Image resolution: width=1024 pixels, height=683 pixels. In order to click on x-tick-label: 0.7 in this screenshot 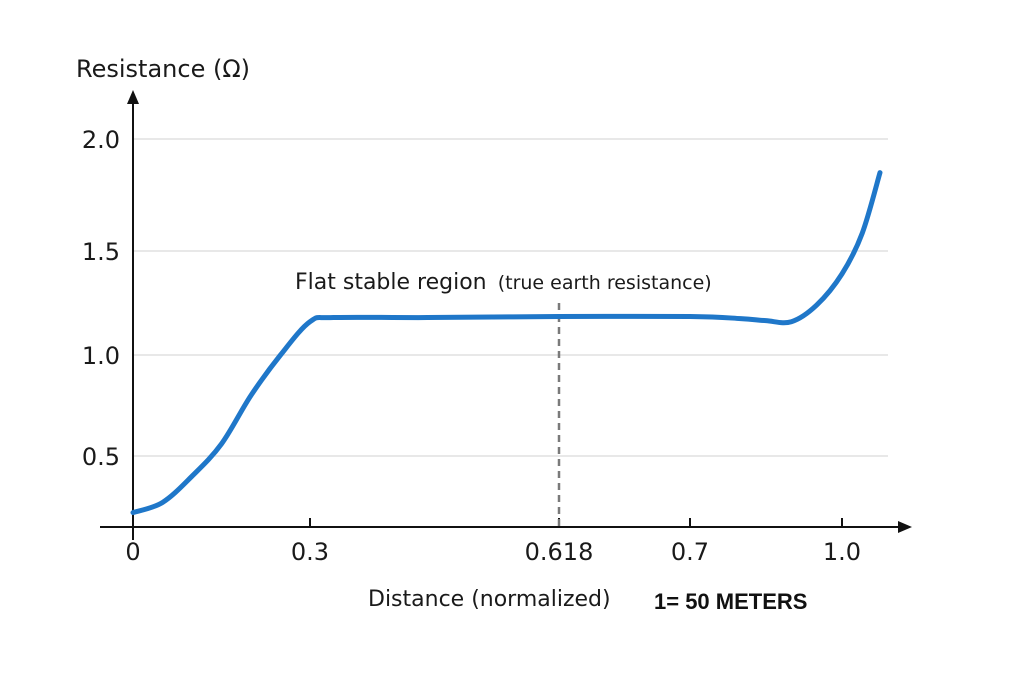, I will do `click(690, 552)`.